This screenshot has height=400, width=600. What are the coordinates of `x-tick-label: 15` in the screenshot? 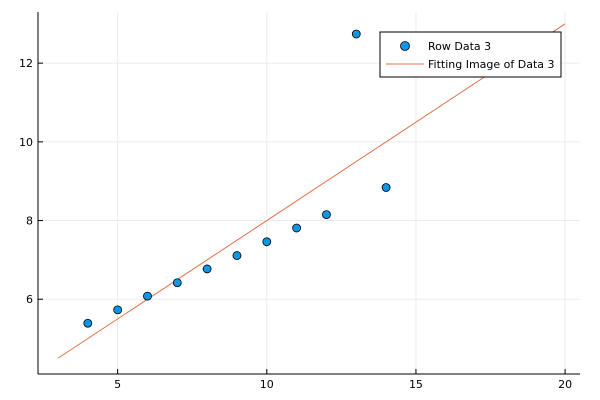 It's located at (416, 384).